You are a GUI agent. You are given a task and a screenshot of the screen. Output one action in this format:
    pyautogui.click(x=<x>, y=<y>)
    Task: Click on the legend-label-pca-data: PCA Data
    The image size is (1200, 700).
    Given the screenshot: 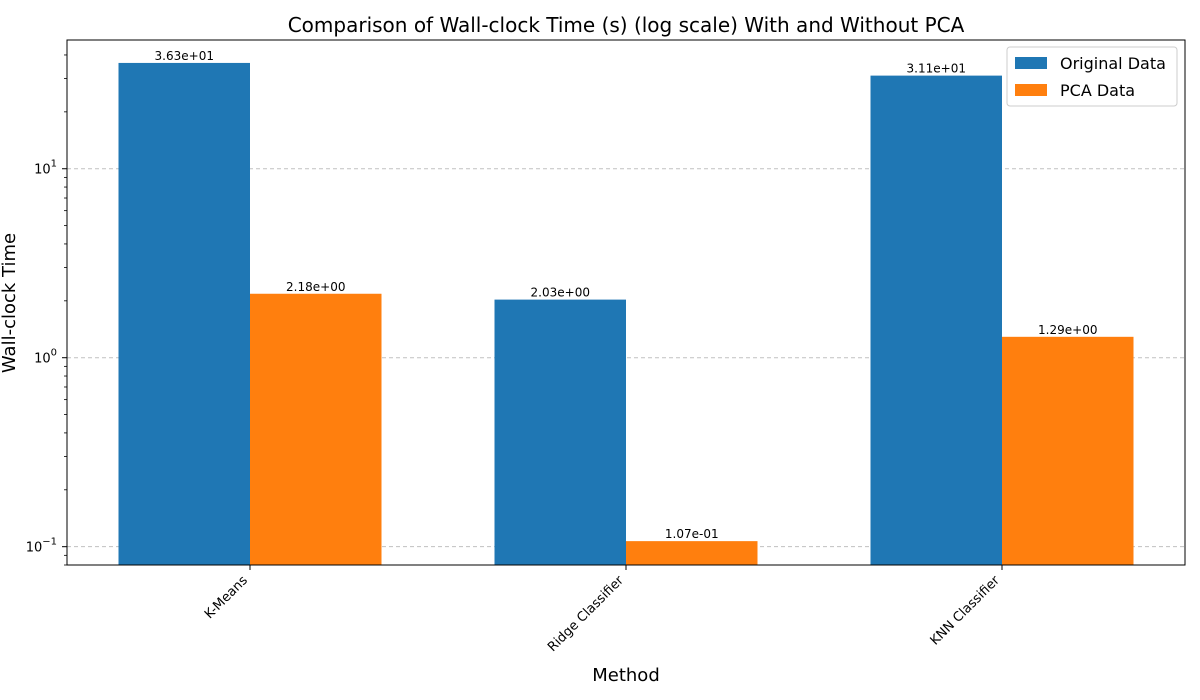 What is the action you would take?
    pyautogui.click(x=1097, y=90)
    